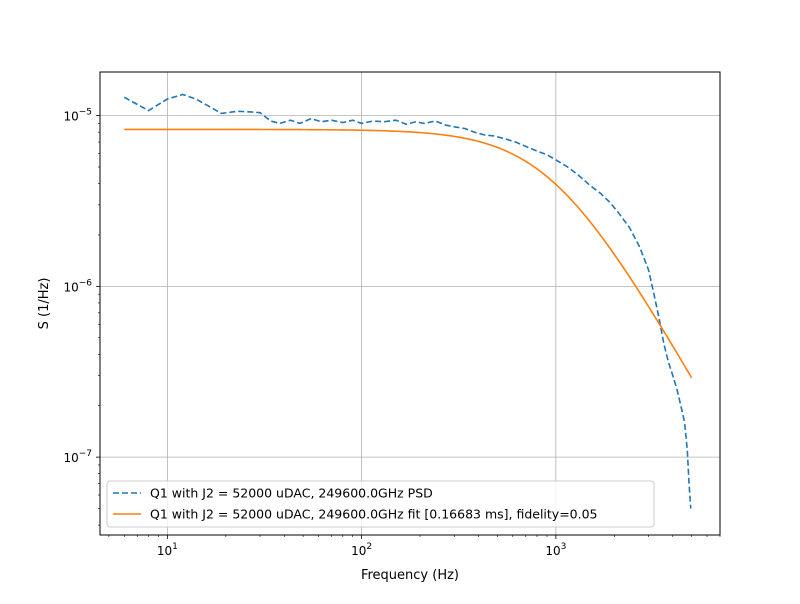 The width and height of the screenshot is (800, 604). I want to click on x-tick-label: 10², so click(361, 550).